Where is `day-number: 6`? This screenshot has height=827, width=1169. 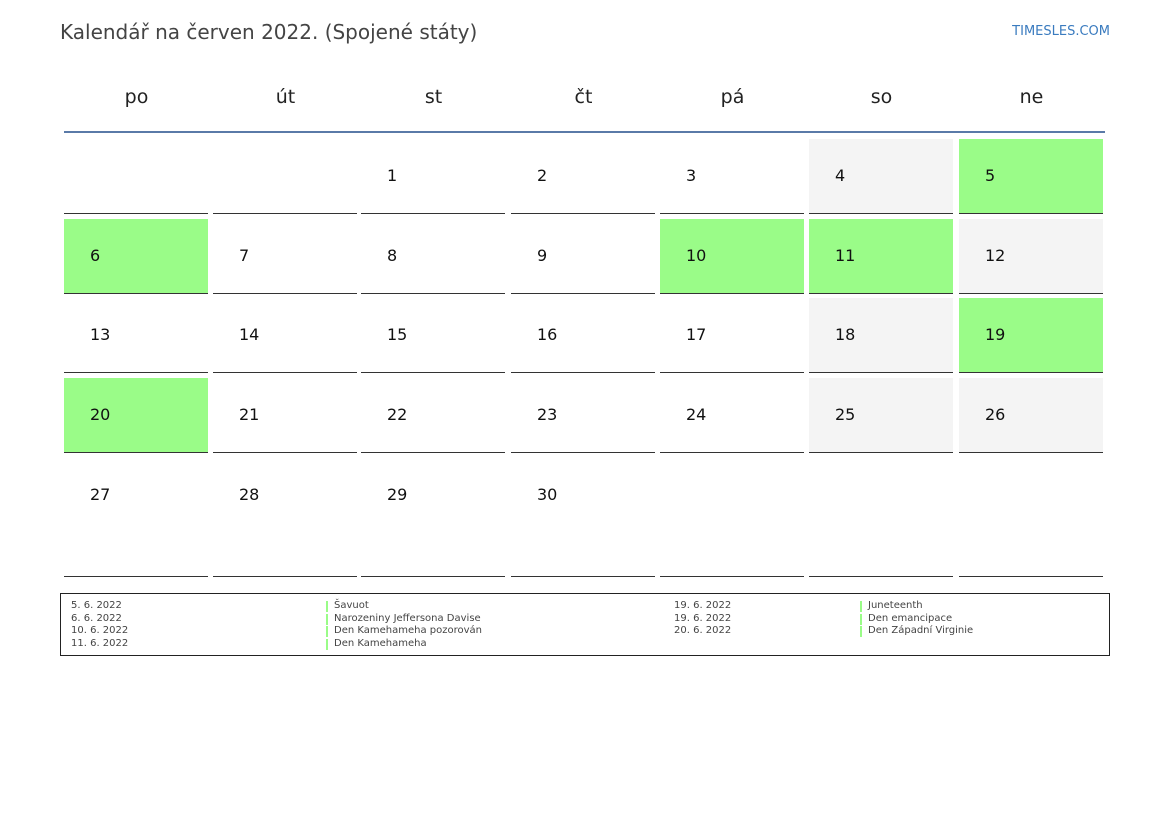 day-number: 6 is located at coordinates (95, 255).